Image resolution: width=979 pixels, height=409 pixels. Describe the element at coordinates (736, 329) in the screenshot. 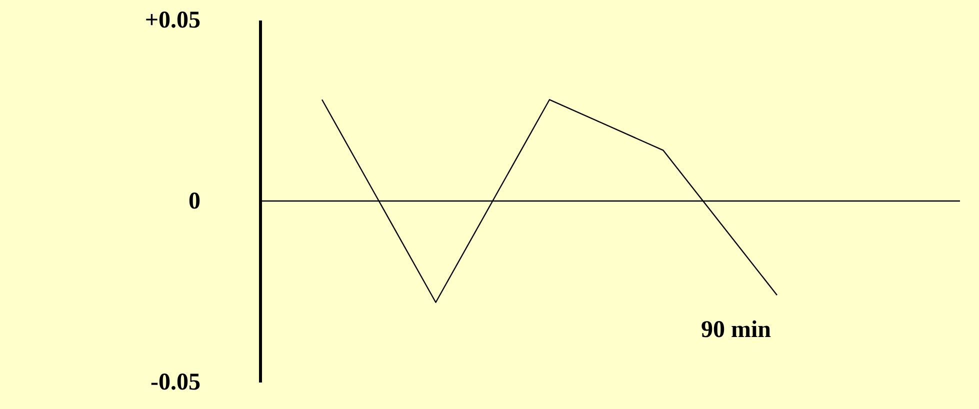

I see `annotation: 90 min` at that location.